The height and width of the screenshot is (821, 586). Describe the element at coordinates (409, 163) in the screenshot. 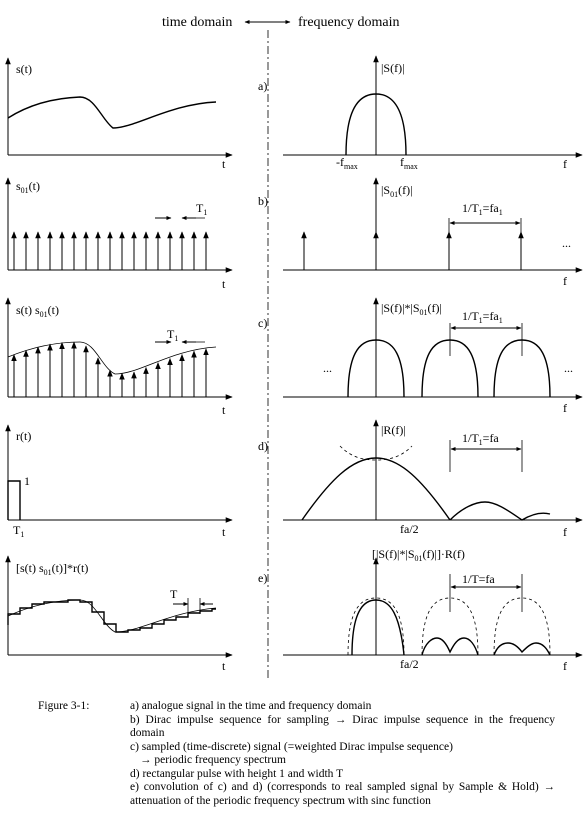

I see `fmax-label: fmax` at that location.